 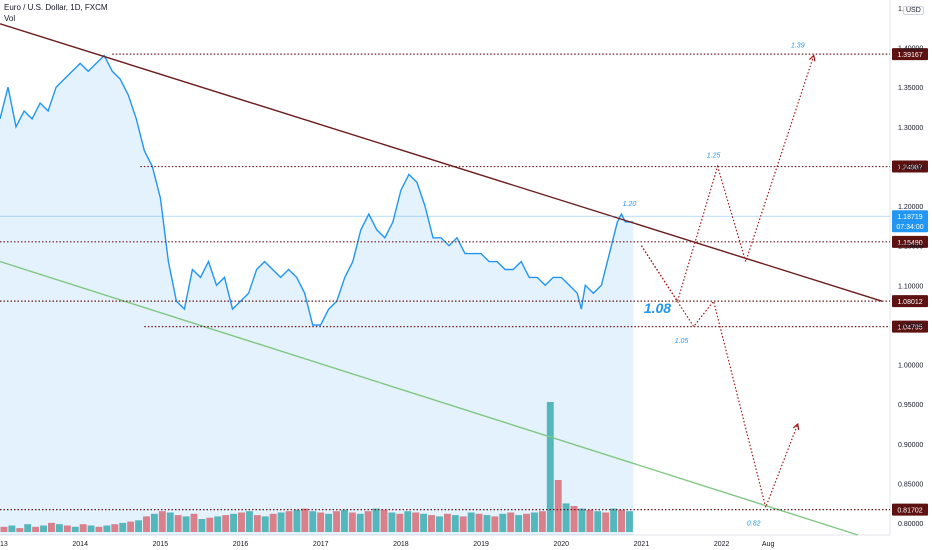 What do you see at coordinates (56, 7) in the screenshot?
I see `symbol-title: Euro / U.S. Dollar, 1D, FXCM` at bounding box center [56, 7].